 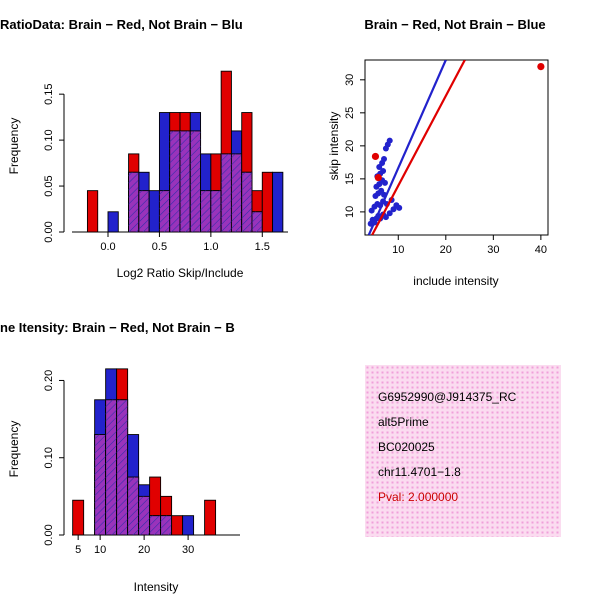 I want to click on info-line-accession: BC020025, so click(x=406, y=447).